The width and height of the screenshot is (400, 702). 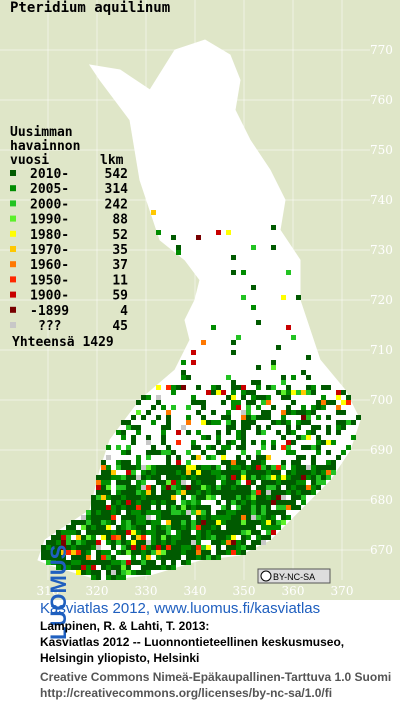 What do you see at coordinates (49, 174) in the screenshot?
I see `legend-label: 2010-` at bounding box center [49, 174].